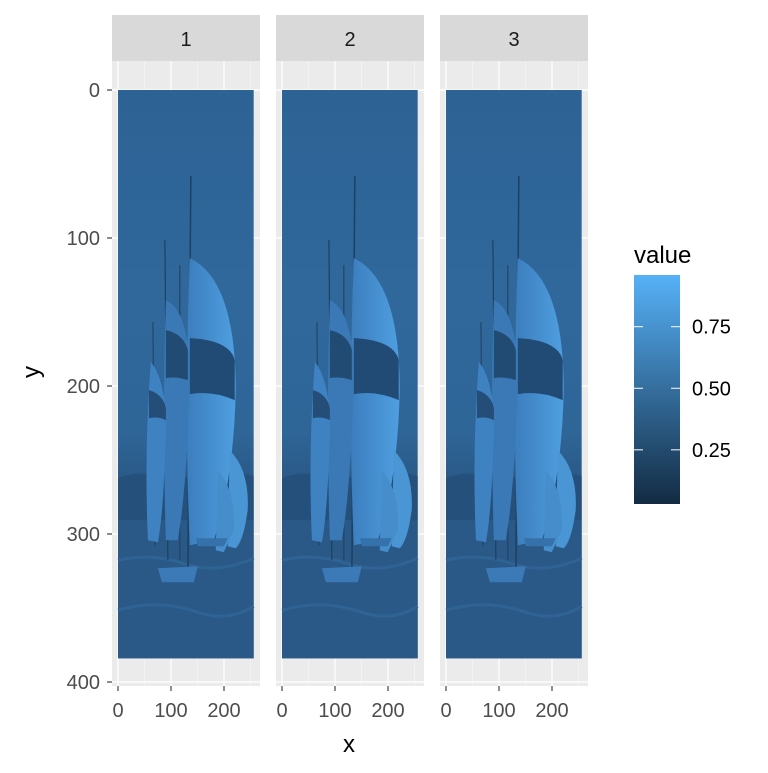 The width and height of the screenshot is (768, 773). What do you see at coordinates (83, 683) in the screenshot?
I see `y-tick-label: 400` at bounding box center [83, 683].